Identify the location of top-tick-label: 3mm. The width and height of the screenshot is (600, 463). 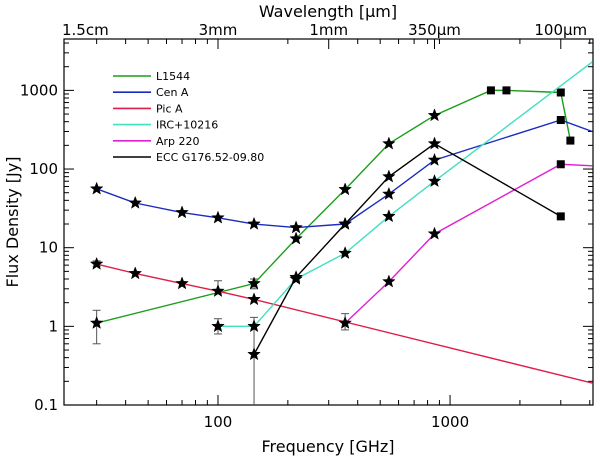
(218, 30).